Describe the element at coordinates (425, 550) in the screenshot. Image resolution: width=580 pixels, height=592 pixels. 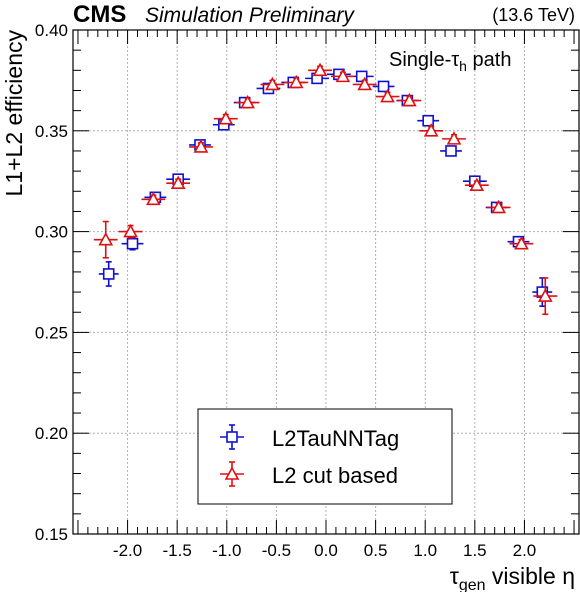
I see `x-tick-label: 1.0` at that location.